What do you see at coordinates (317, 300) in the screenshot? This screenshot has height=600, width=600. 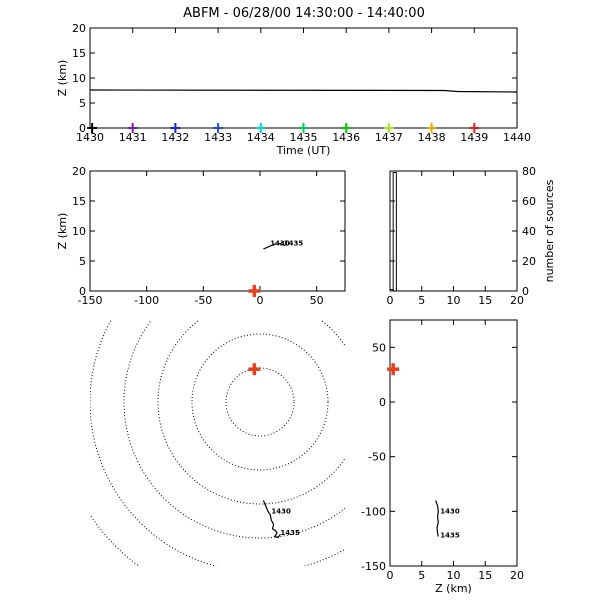 I see `x-tick-label: 50` at bounding box center [317, 300].